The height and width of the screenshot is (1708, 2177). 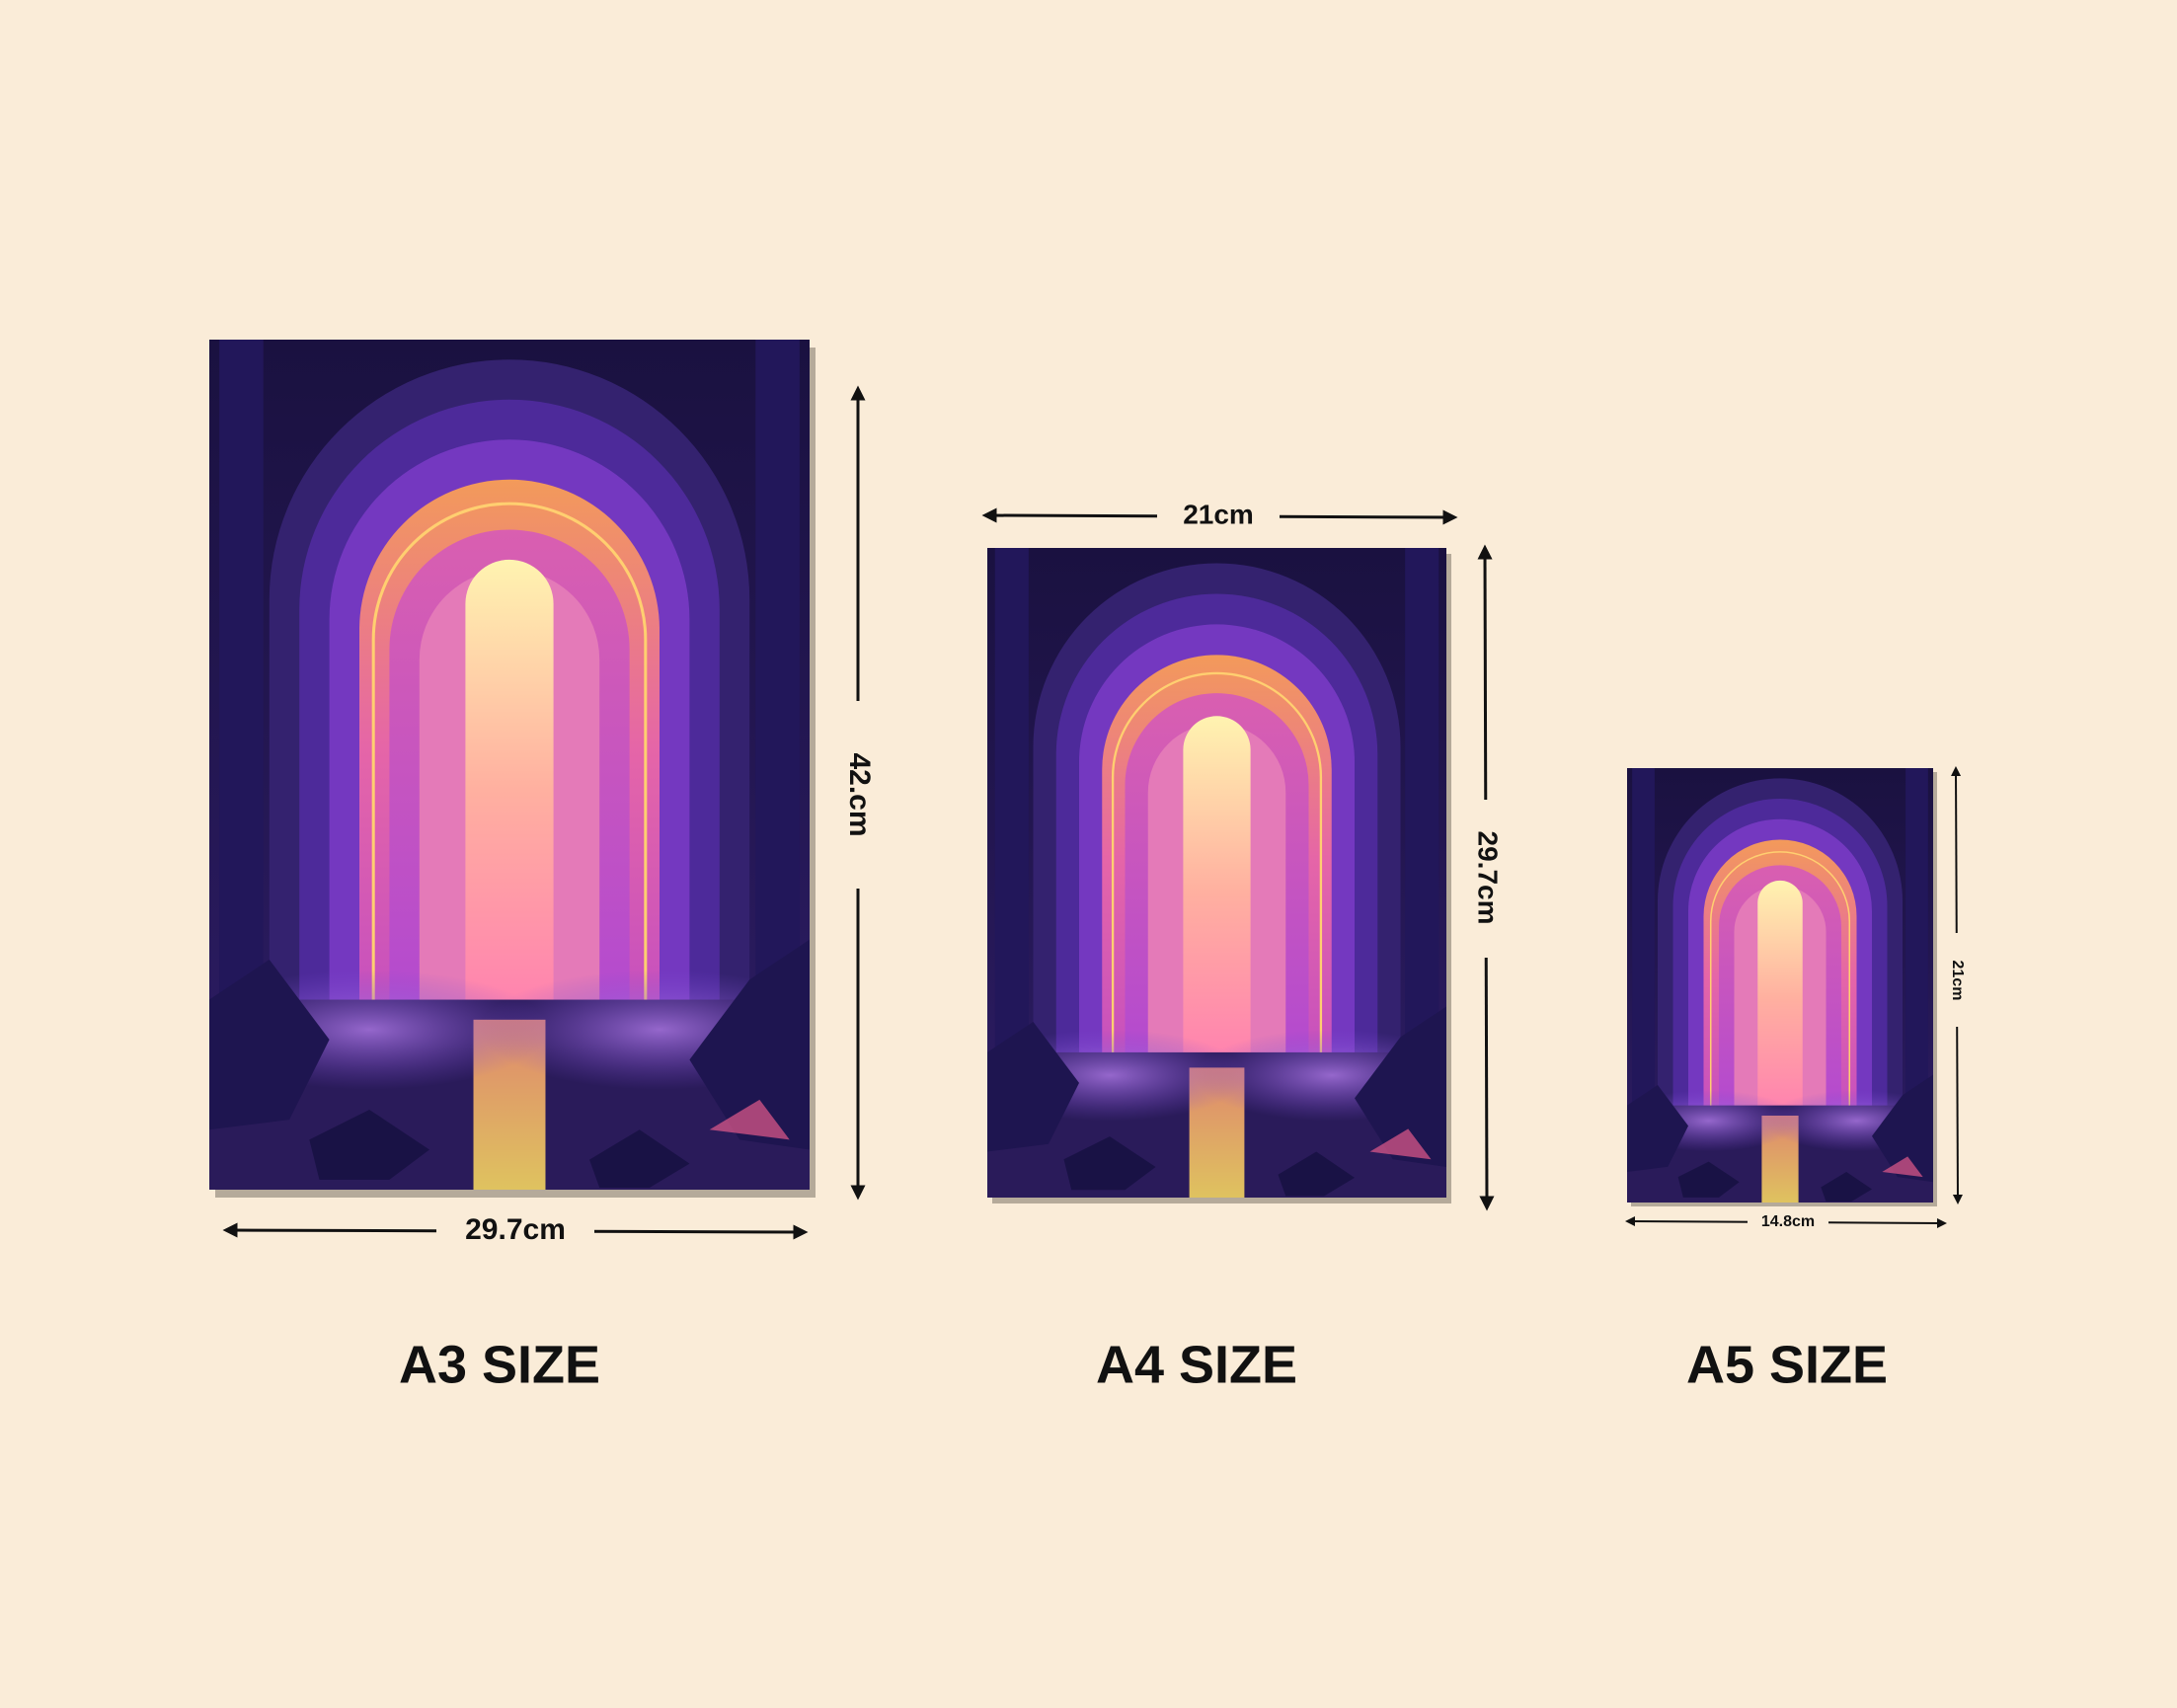 What do you see at coordinates (1788, 1221) in the screenshot?
I see `width-label: 14.8cm` at bounding box center [1788, 1221].